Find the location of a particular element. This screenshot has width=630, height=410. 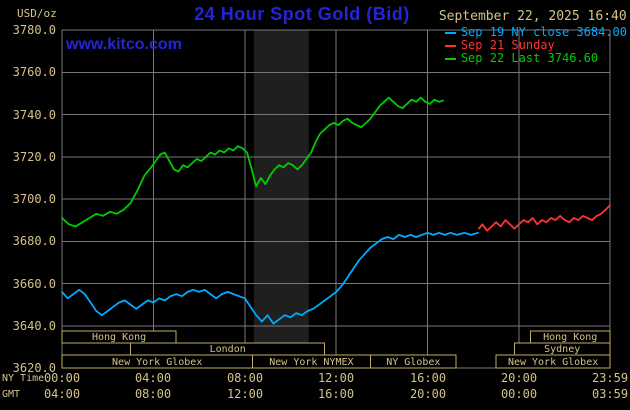

legend-item: Sep 21 Sunday is located at coordinates (535, 45).